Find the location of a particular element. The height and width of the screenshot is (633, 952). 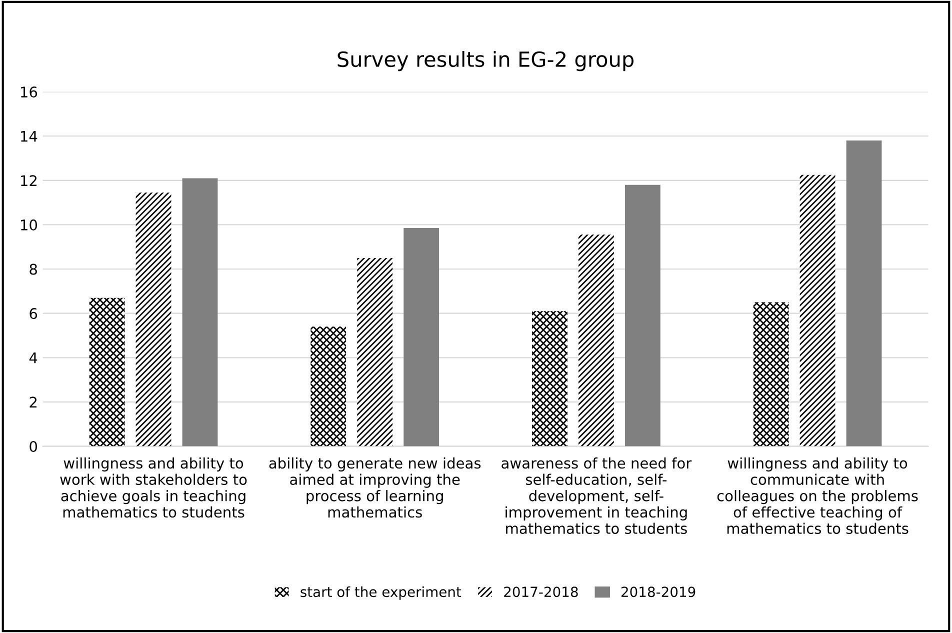

legend-label: start of the experiment is located at coordinates (381, 593).